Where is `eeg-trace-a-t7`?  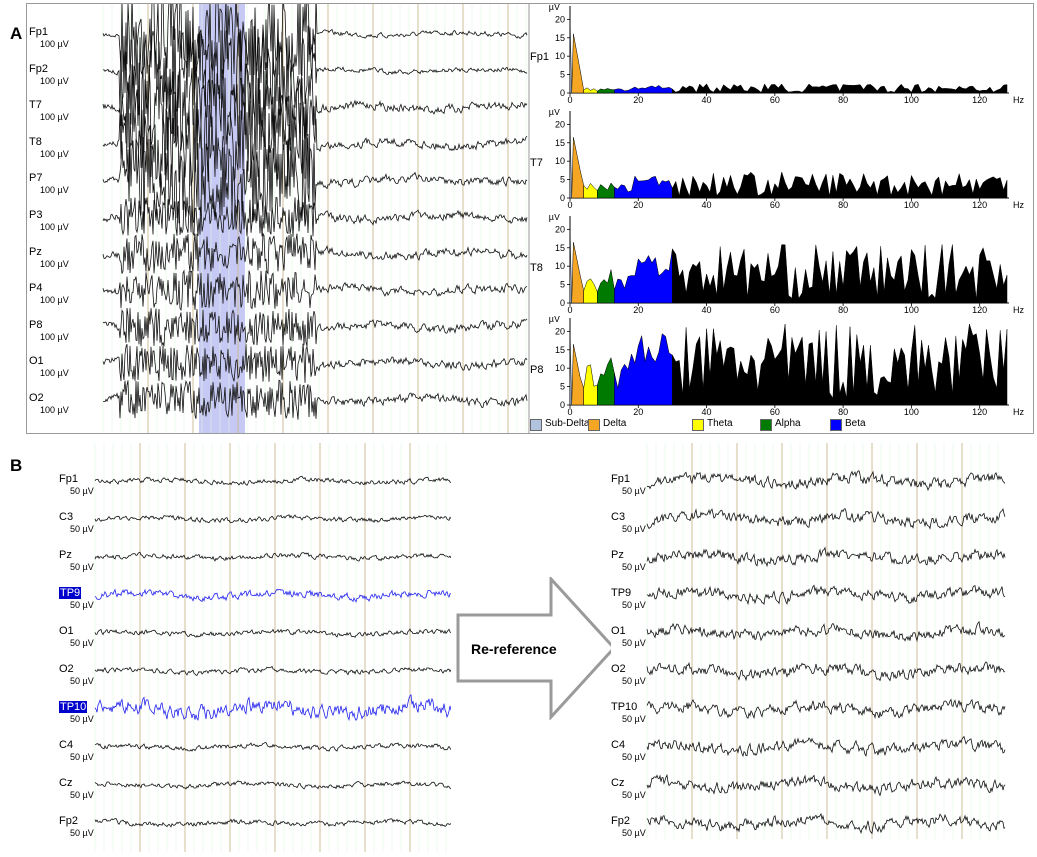
eeg-trace-a-t7 is located at coordinates (315, 107).